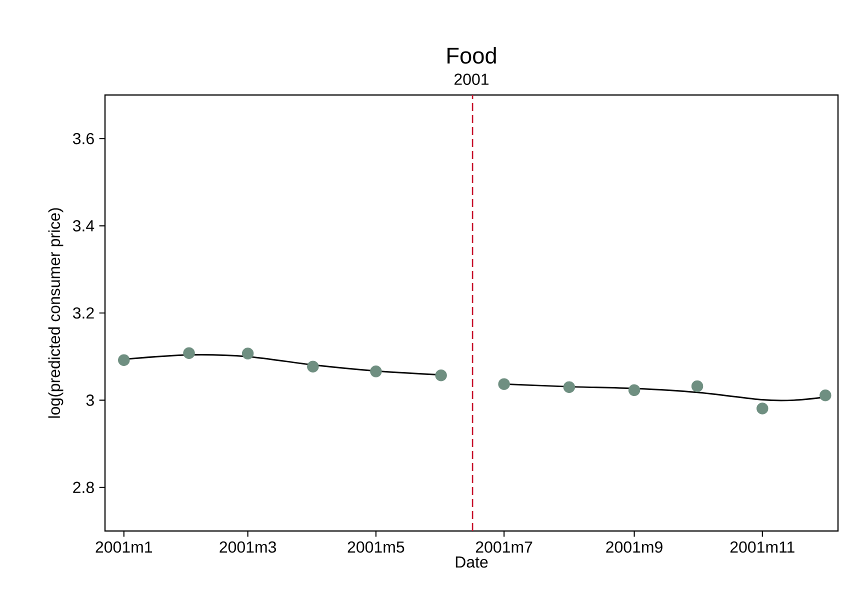 Image resolution: width=843 pixels, height=615 pixels. Describe the element at coordinates (83, 226) in the screenshot. I see `y-tick-label: 3.4` at that location.